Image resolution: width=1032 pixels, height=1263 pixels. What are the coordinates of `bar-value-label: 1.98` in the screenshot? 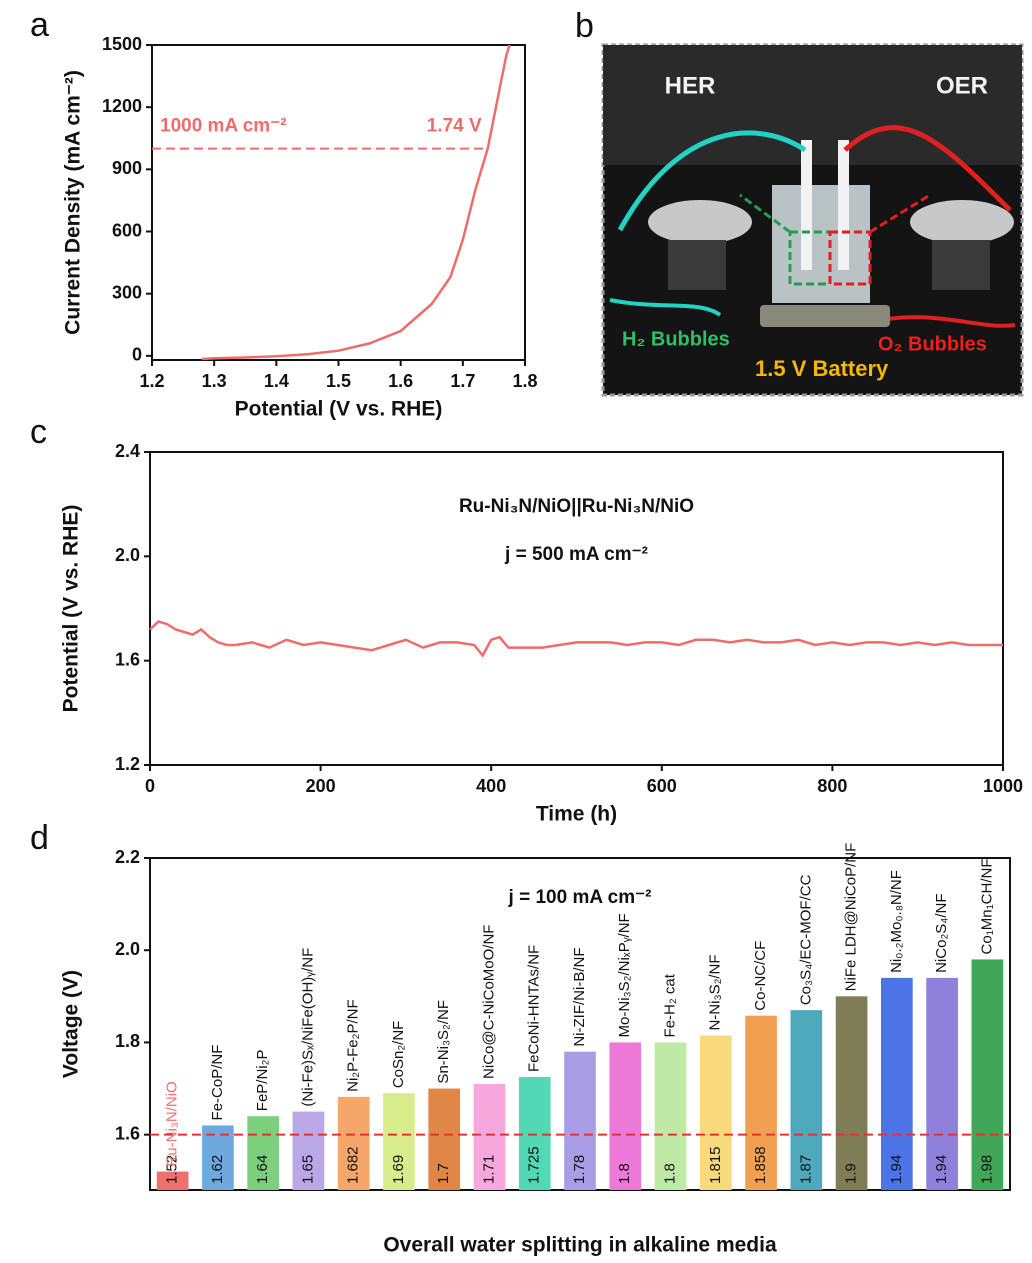 It's located at (986, 1169).